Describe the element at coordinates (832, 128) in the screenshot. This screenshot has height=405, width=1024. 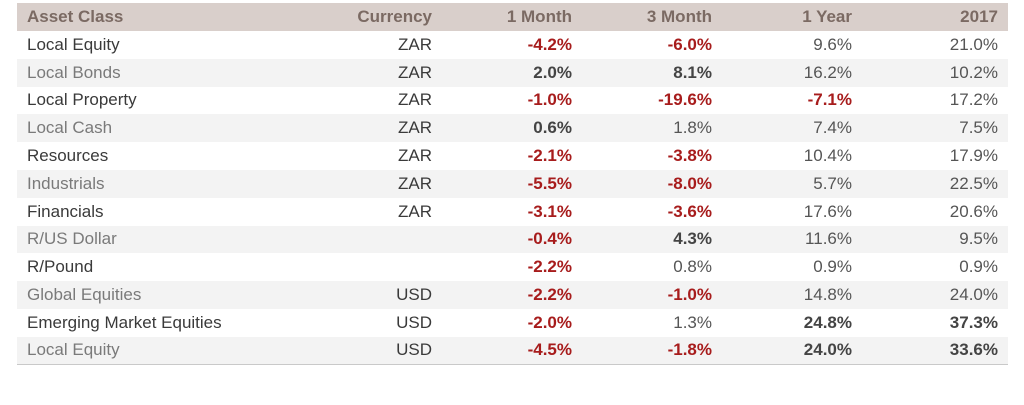
I see `one-year-cell: 7.4%` at that location.